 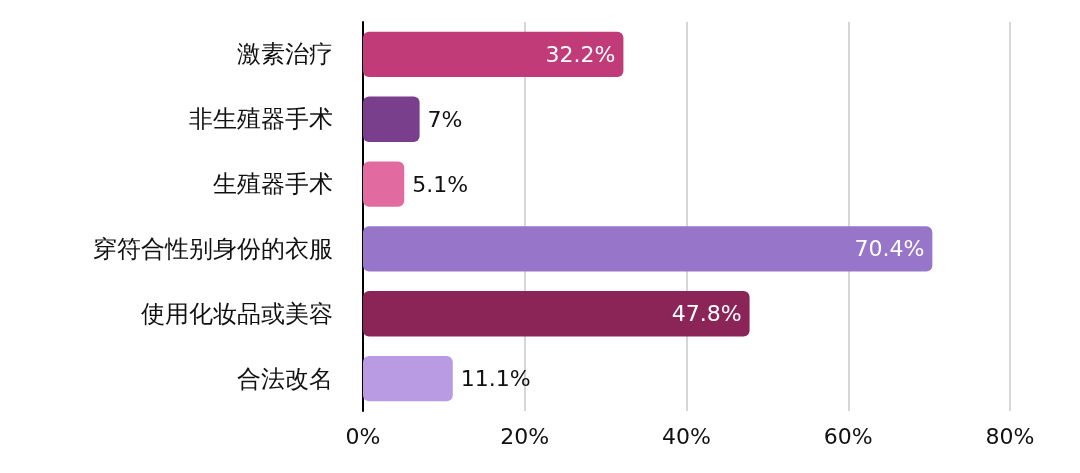 What do you see at coordinates (445, 119) in the screenshot?
I see `data-label: 7%` at bounding box center [445, 119].